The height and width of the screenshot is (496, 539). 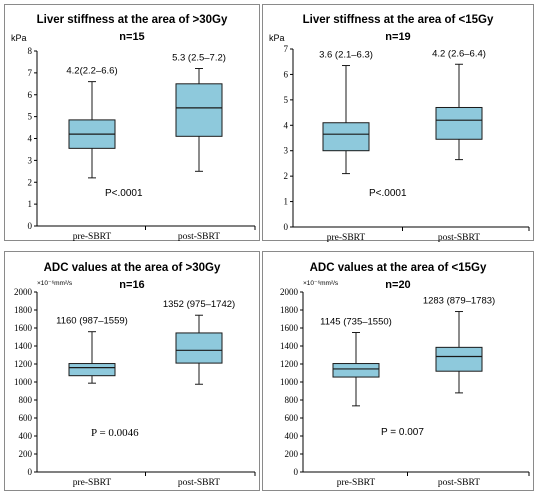 I want to click on chart-n-label: n=16, so click(x=132, y=285).